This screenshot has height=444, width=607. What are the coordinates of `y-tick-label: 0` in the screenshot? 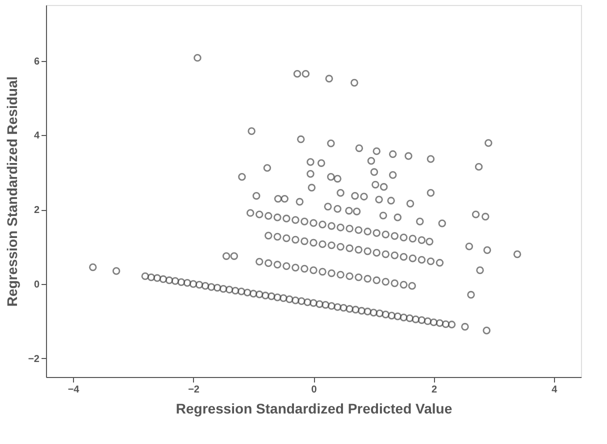 It's located at (37, 285).